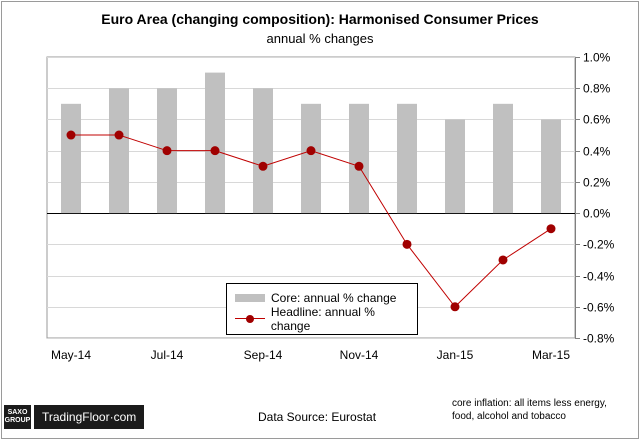 The width and height of the screenshot is (640, 440). What do you see at coordinates (359, 355) in the screenshot?
I see `x-tick-label: Nov-14` at bounding box center [359, 355].